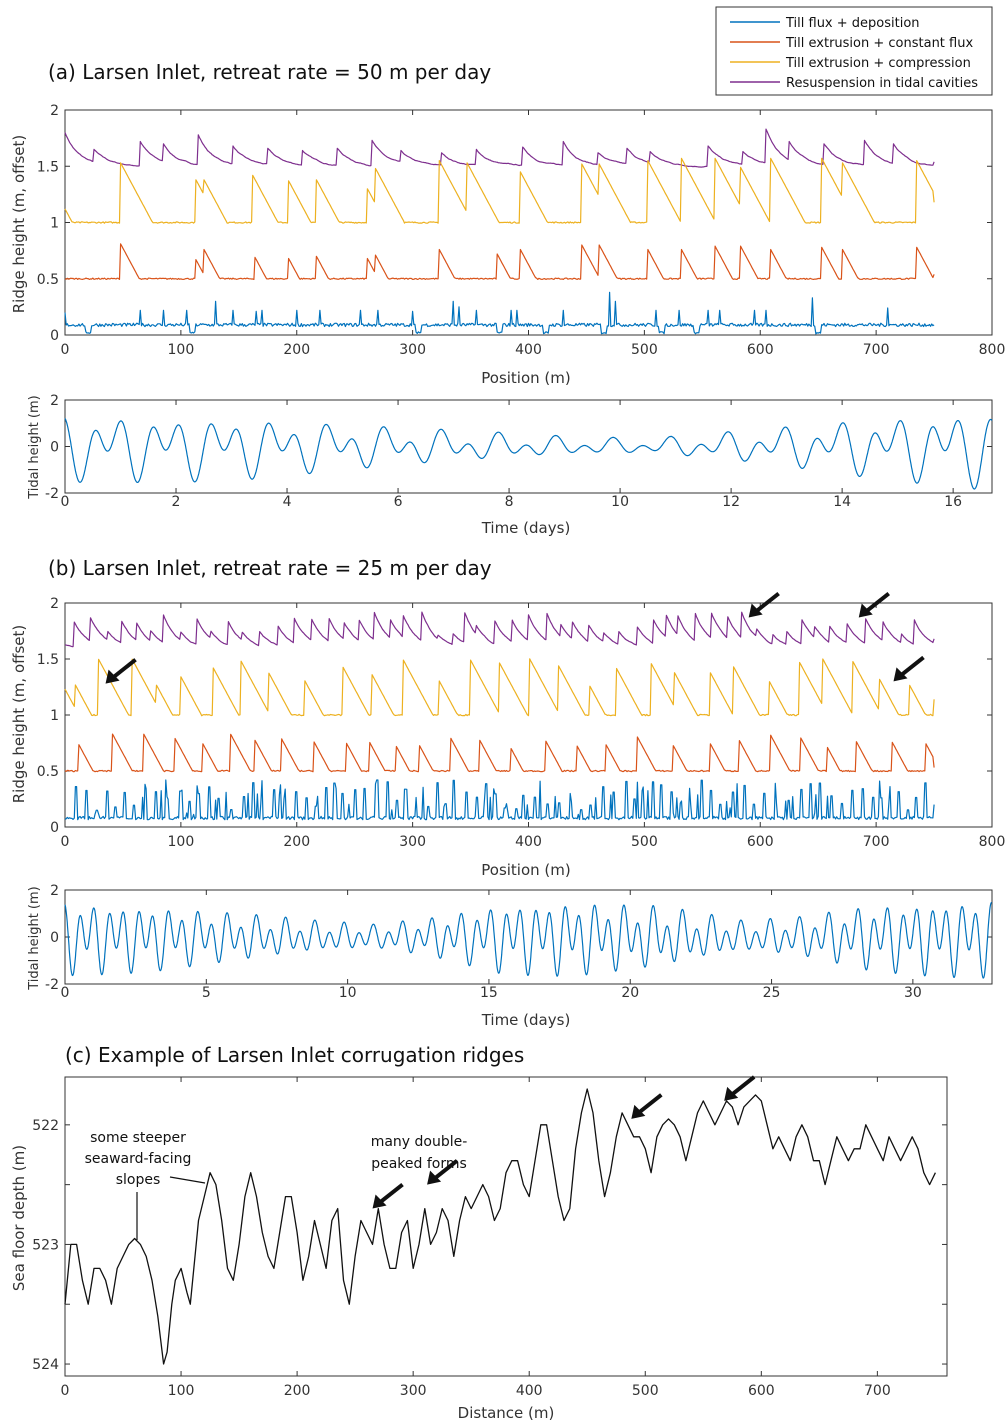 This screenshot has width=1005, height=1422. What do you see at coordinates (48, 280) in the screenshot?
I see `panel-a-ridge-ytick-label: 0.5` at bounding box center [48, 280].